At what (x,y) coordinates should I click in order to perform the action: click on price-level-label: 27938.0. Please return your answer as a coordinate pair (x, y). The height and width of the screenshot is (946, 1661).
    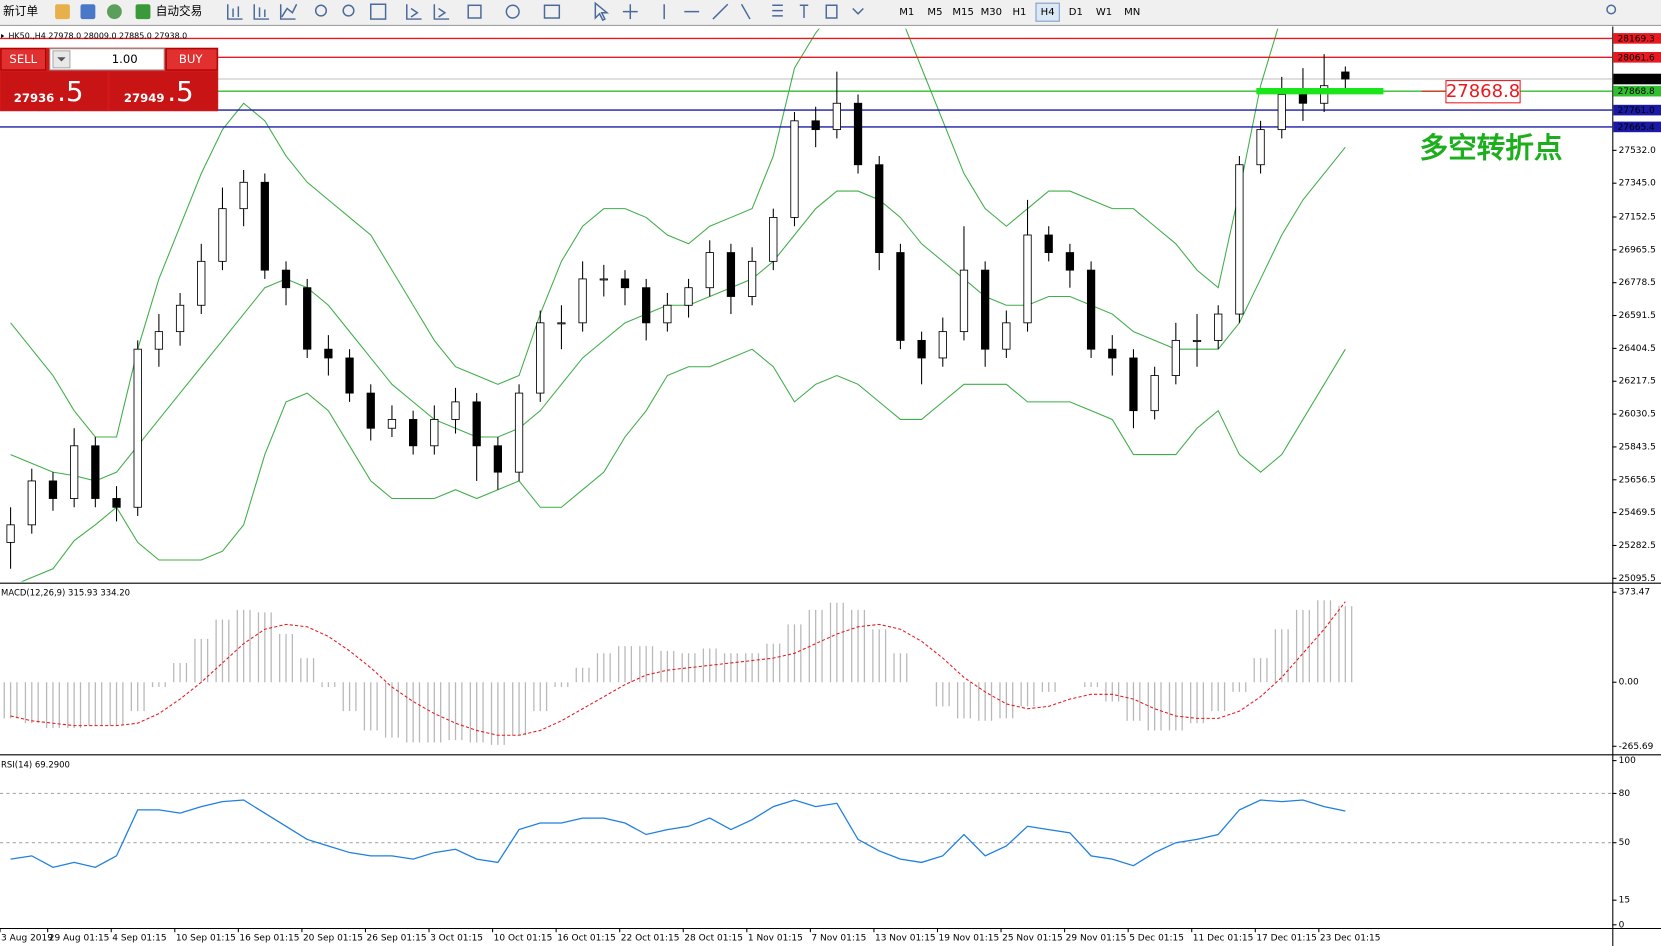
    Looking at the image, I should click on (1636, 80).